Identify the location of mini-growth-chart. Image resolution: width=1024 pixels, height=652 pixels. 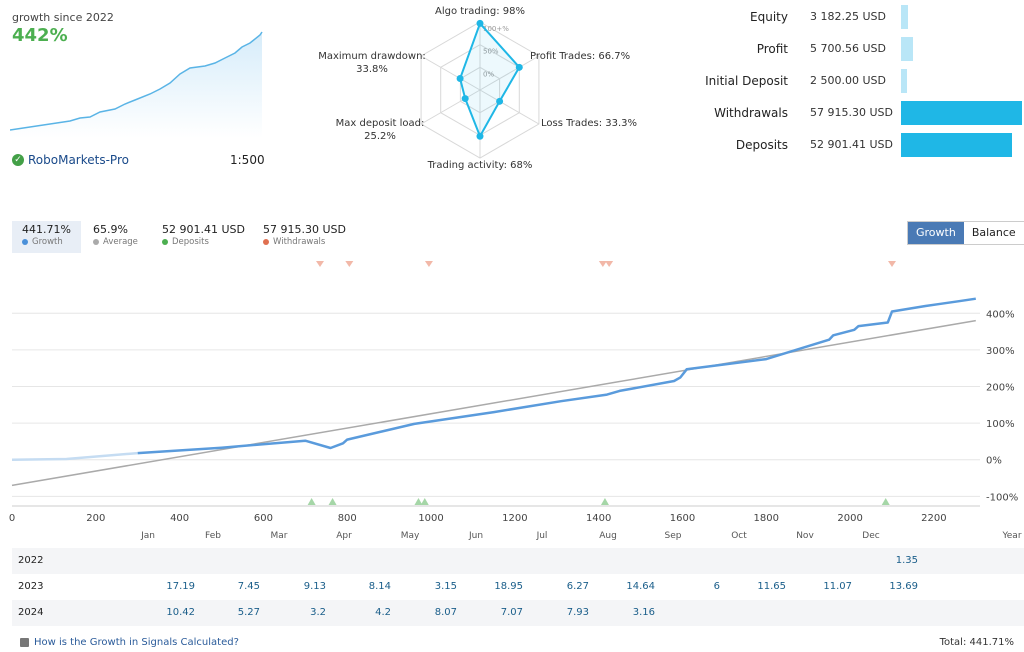
(136, 84).